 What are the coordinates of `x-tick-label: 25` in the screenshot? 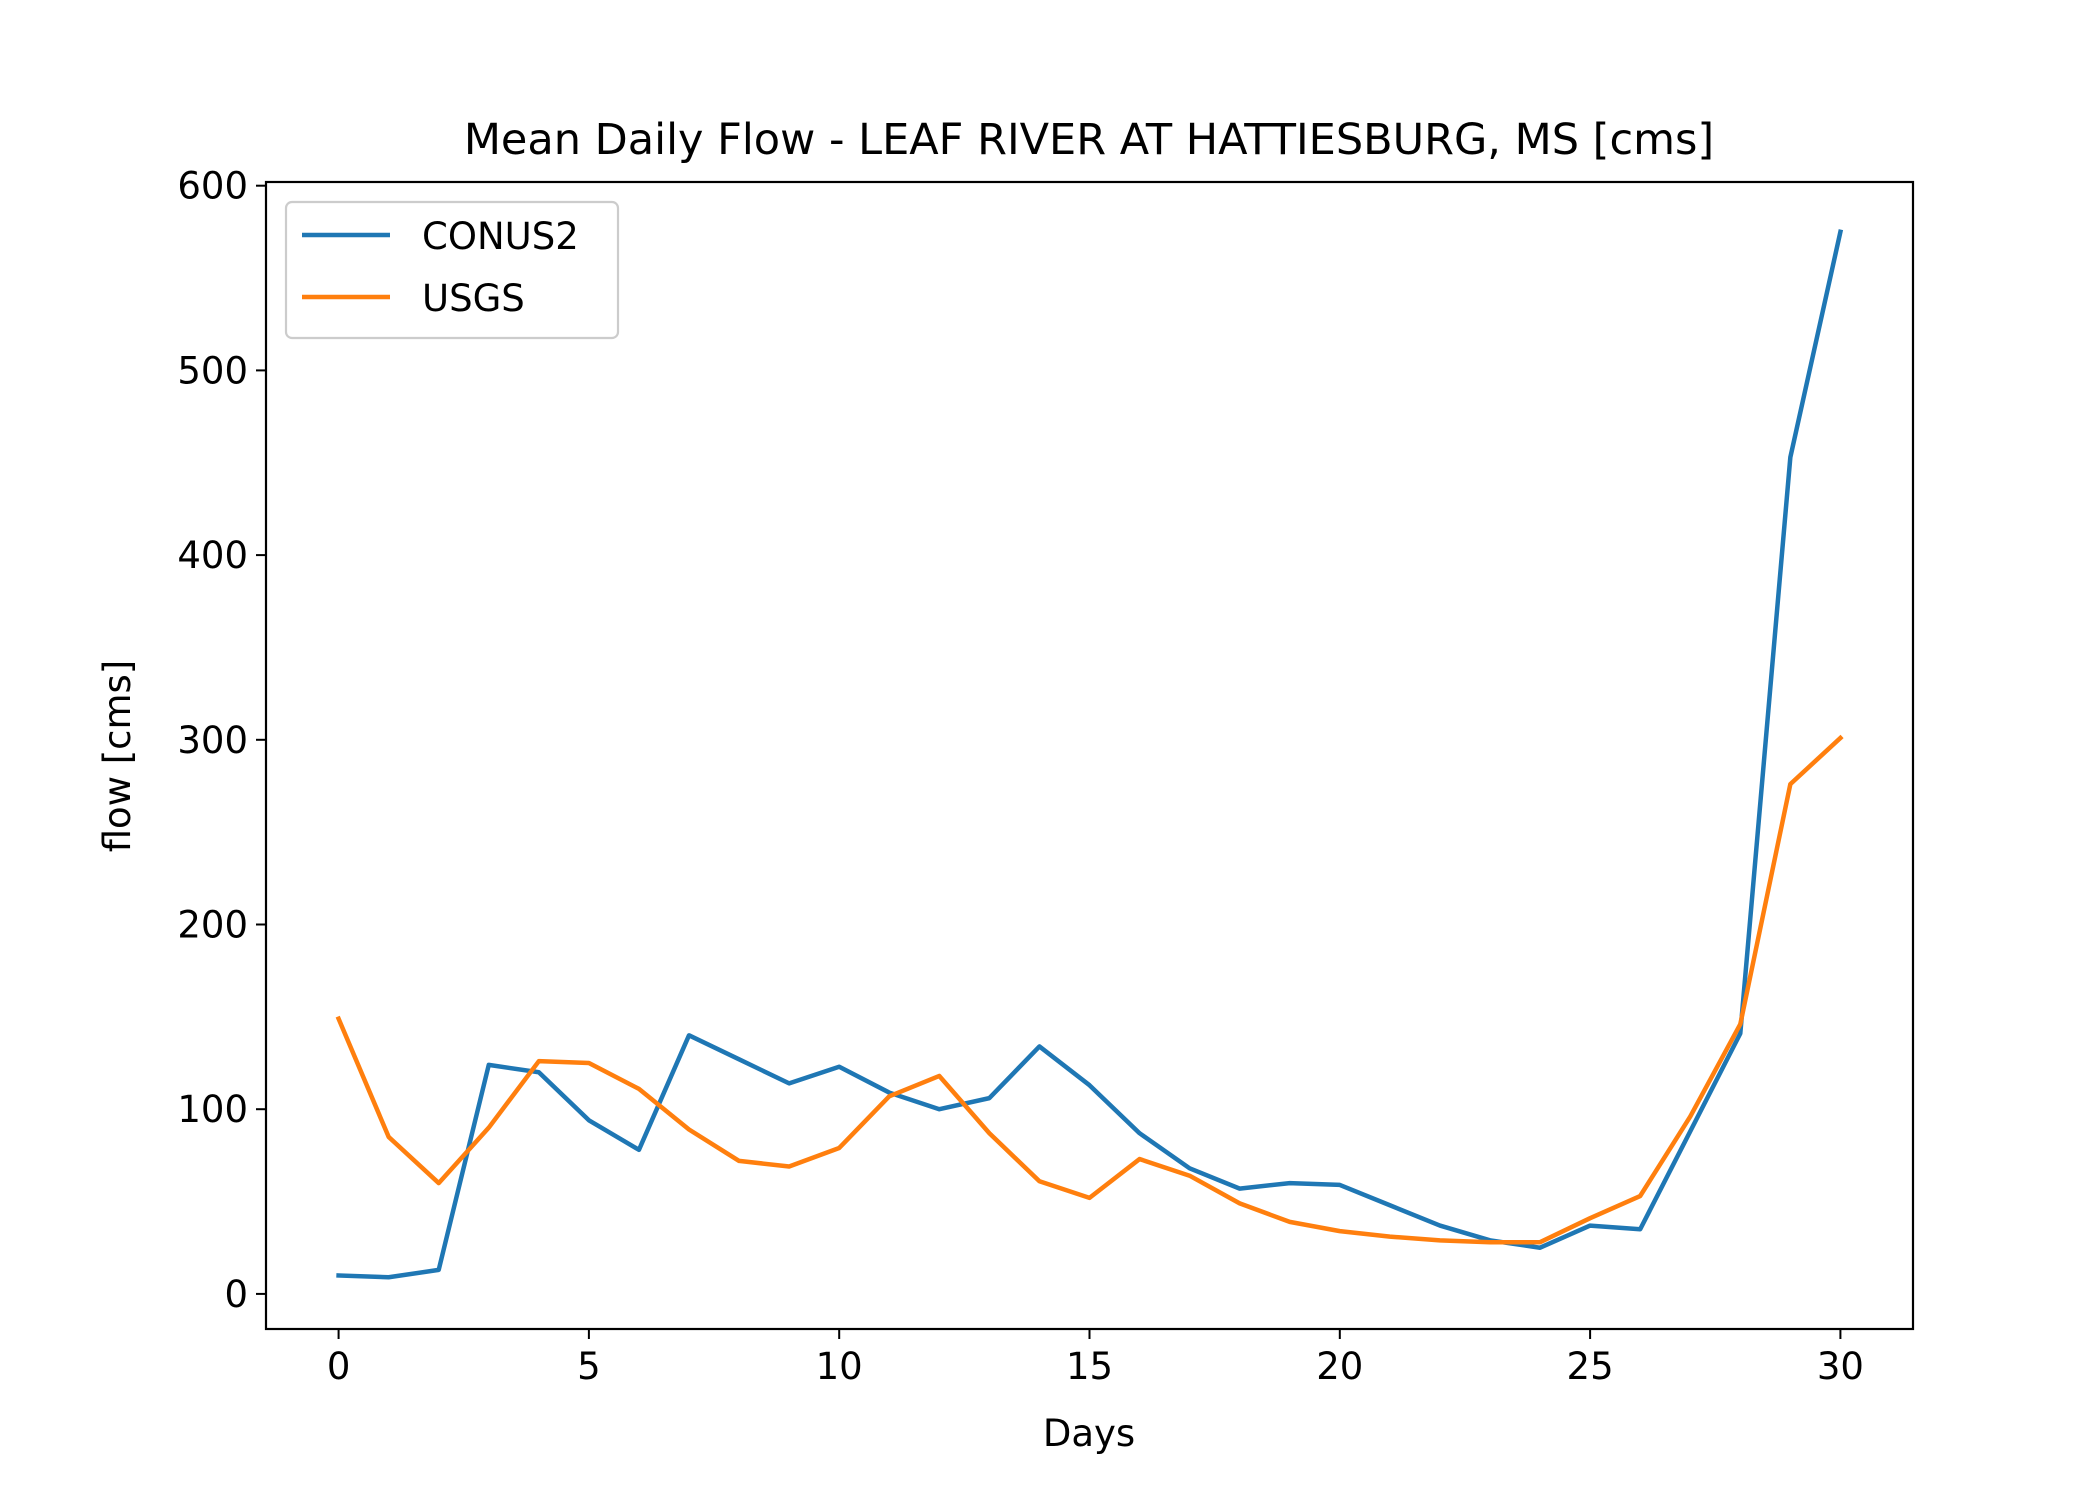 It's located at (1590, 1366).